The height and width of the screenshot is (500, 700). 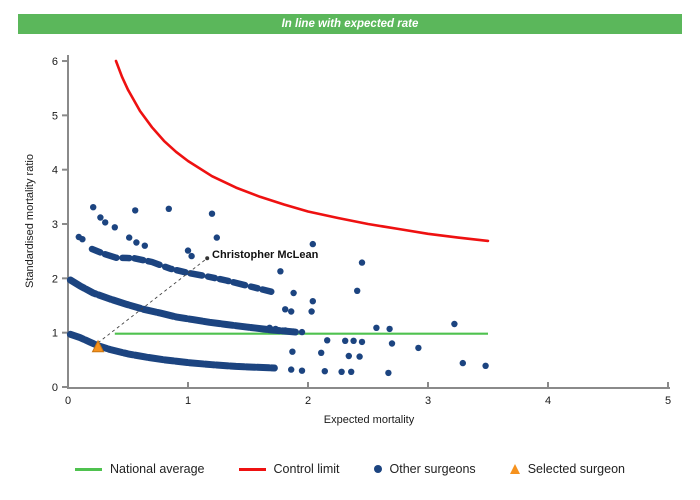 I want to click on control-limit-line-icon, so click(x=252, y=469).